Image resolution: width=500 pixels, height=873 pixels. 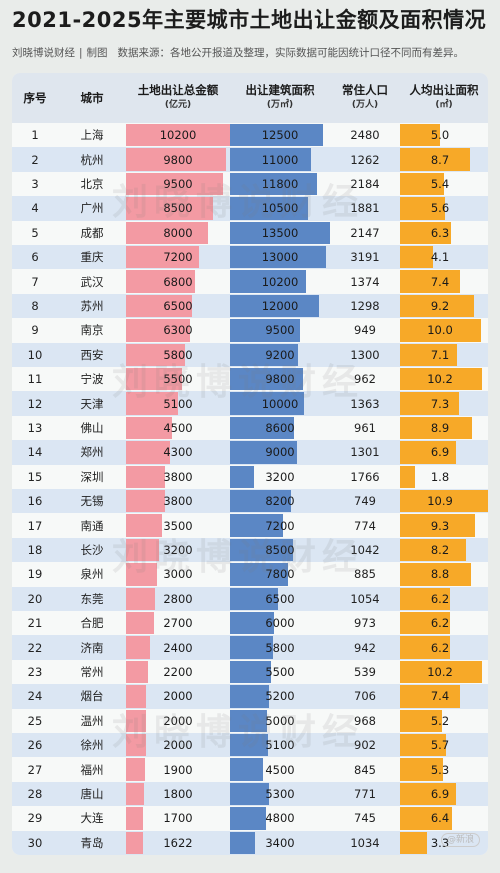 What do you see at coordinates (280, 96) in the screenshot?
I see `header-area: 出让建筑面积 (万㎡)` at bounding box center [280, 96].